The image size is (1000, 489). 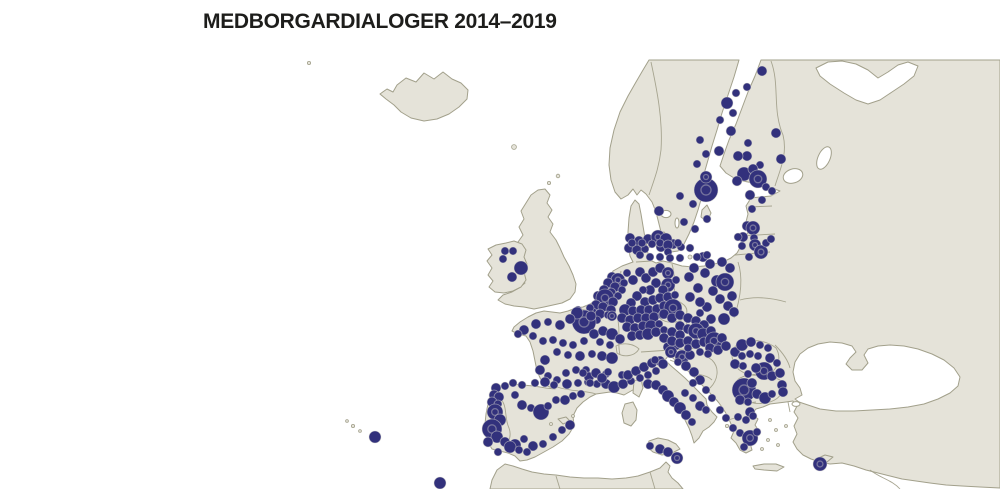 I want to click on border-greece-turkey, so click(x=789, y=407).